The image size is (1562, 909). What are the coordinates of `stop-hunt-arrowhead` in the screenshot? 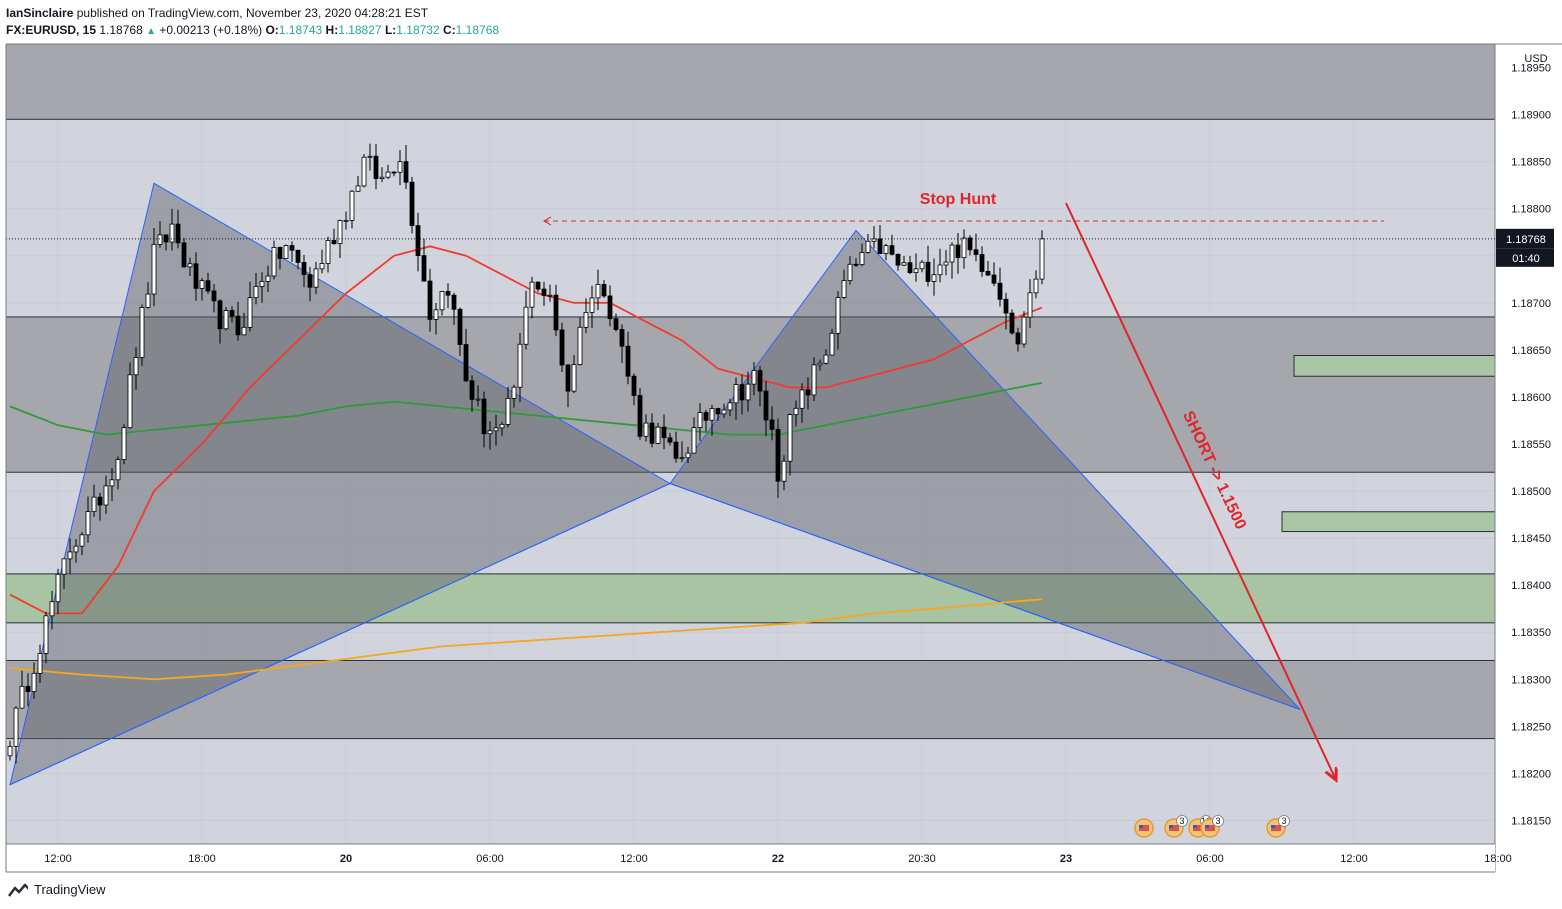 It's located at (547, 221).